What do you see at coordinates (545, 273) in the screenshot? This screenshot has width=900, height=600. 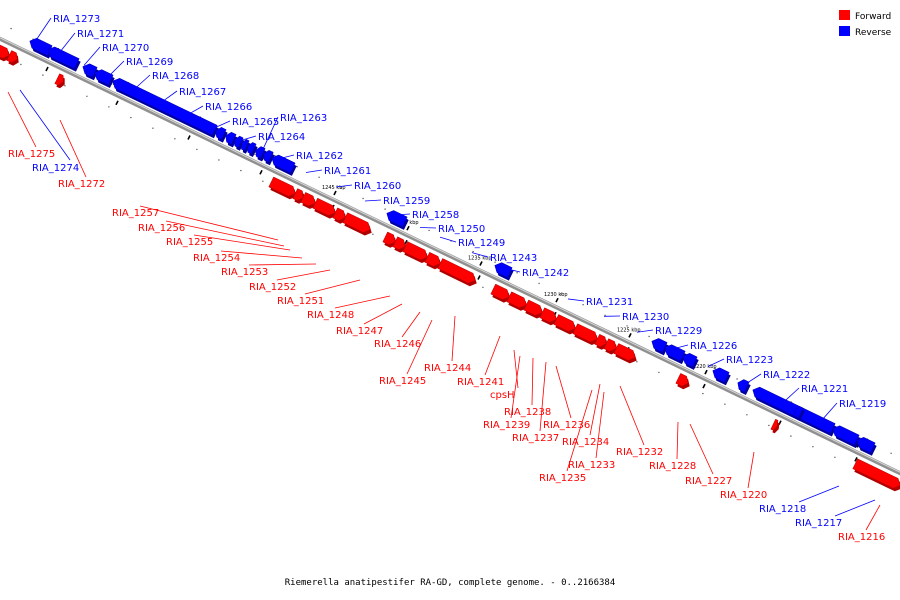 I see `gene-label: RIA_1242` at bounding box center [545, 273].